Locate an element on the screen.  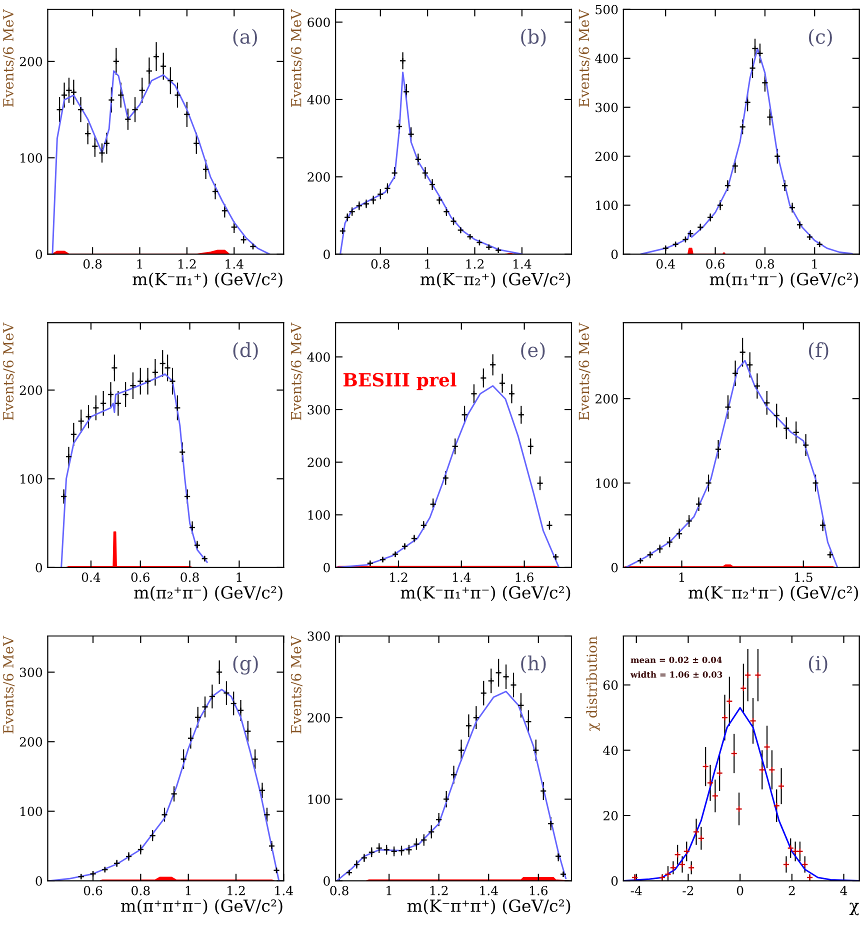
y-tick-label: 500 is located at coordinates (607, 9).